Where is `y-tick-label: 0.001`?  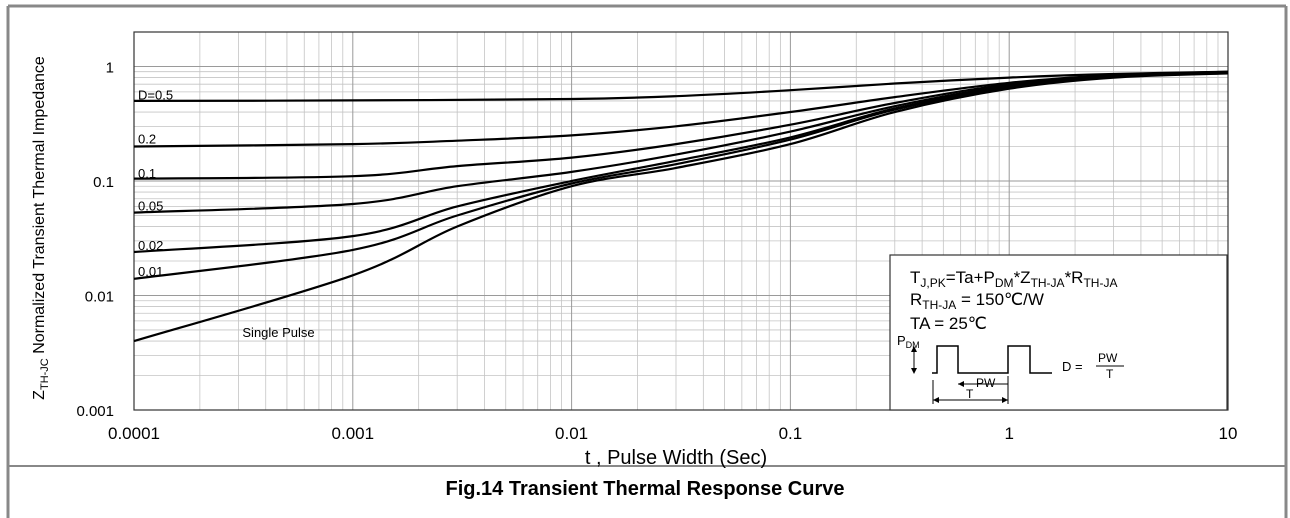
y-tick-label: 0.001 is located at coordinates (95, 411).